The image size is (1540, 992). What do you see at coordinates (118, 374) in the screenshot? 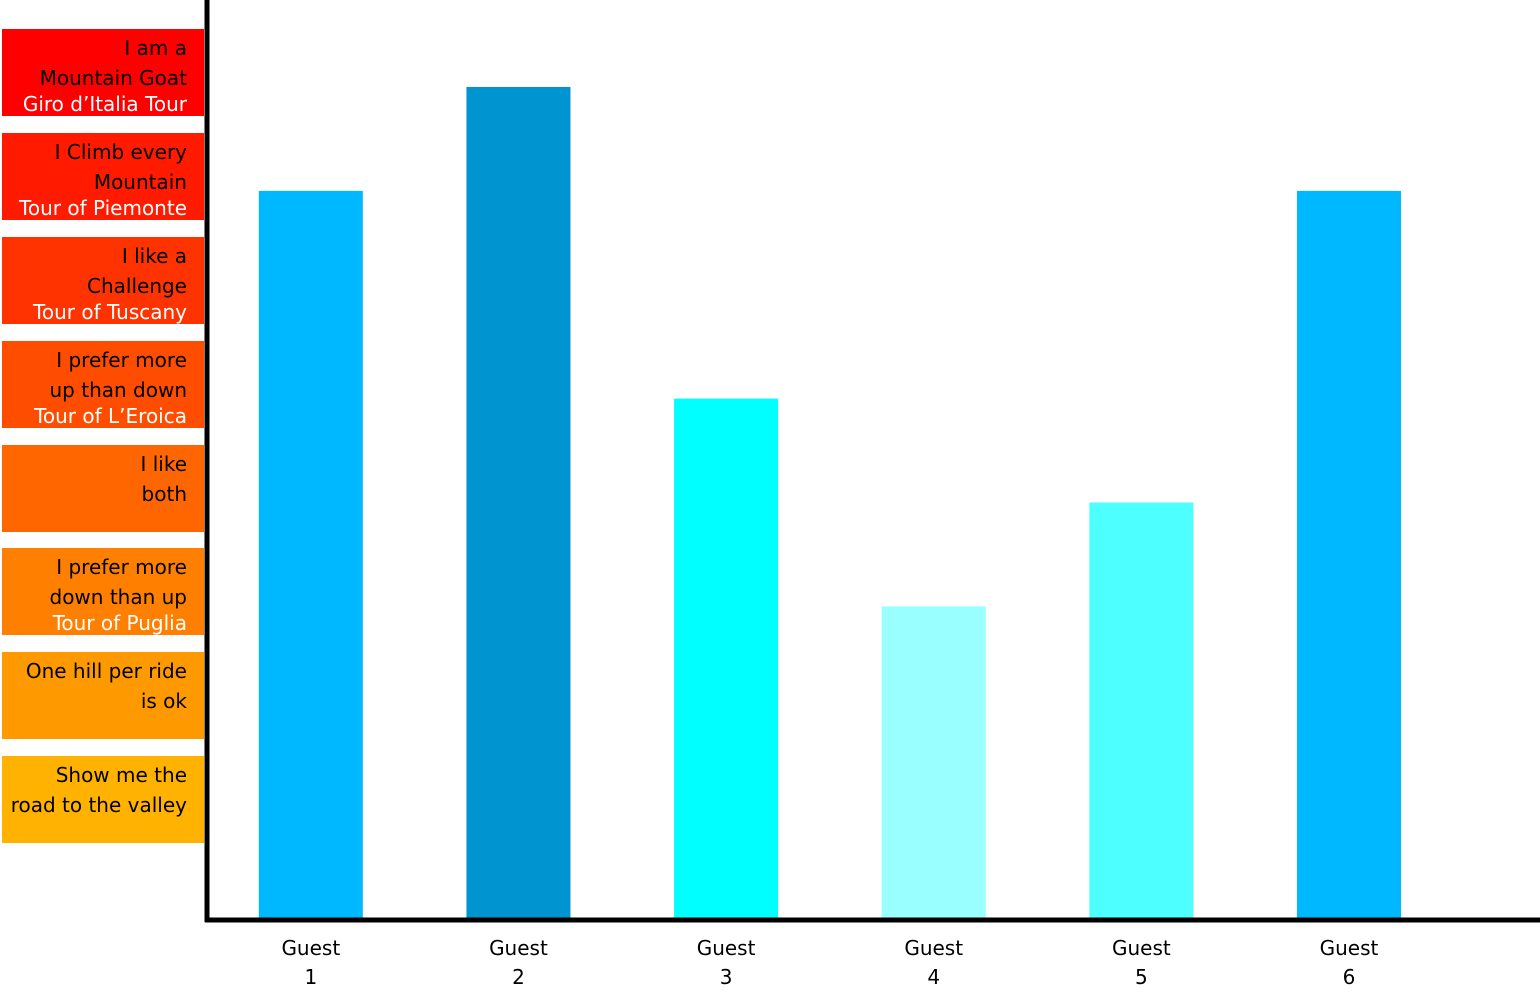
I see `y-tick-label: I prefer more up than down` at bounding box center [118, 374].